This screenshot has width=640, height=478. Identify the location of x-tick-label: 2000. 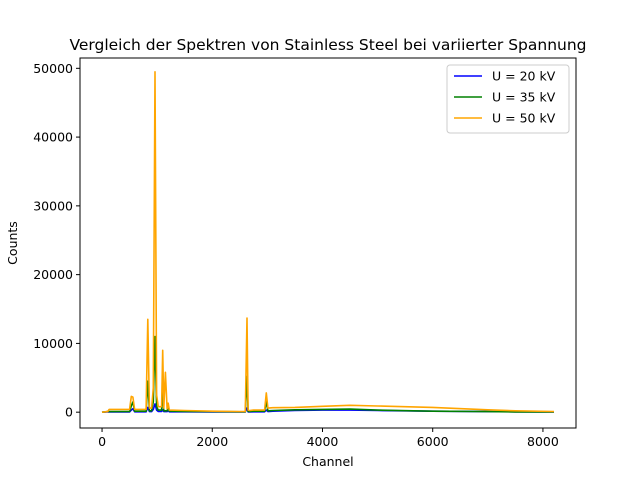
(212, 441).